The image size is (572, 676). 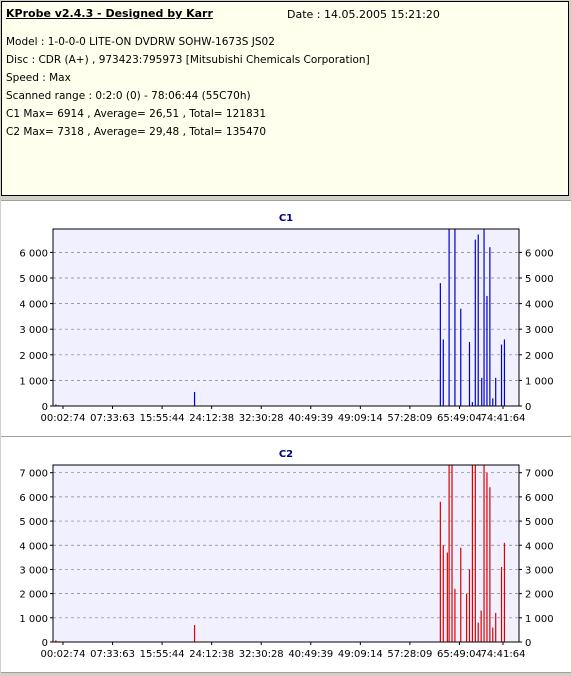 I want to click on app-title: KProbe v2.4.3 - Designed by Karr, so click(x=109, y=13).